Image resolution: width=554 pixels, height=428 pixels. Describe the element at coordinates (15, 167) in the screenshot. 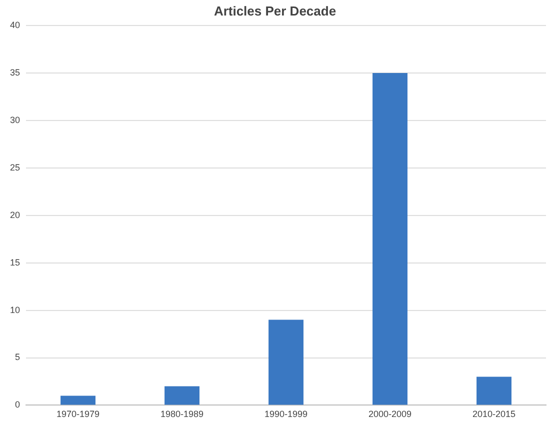

I see `y-tick-label: 25` at that location.